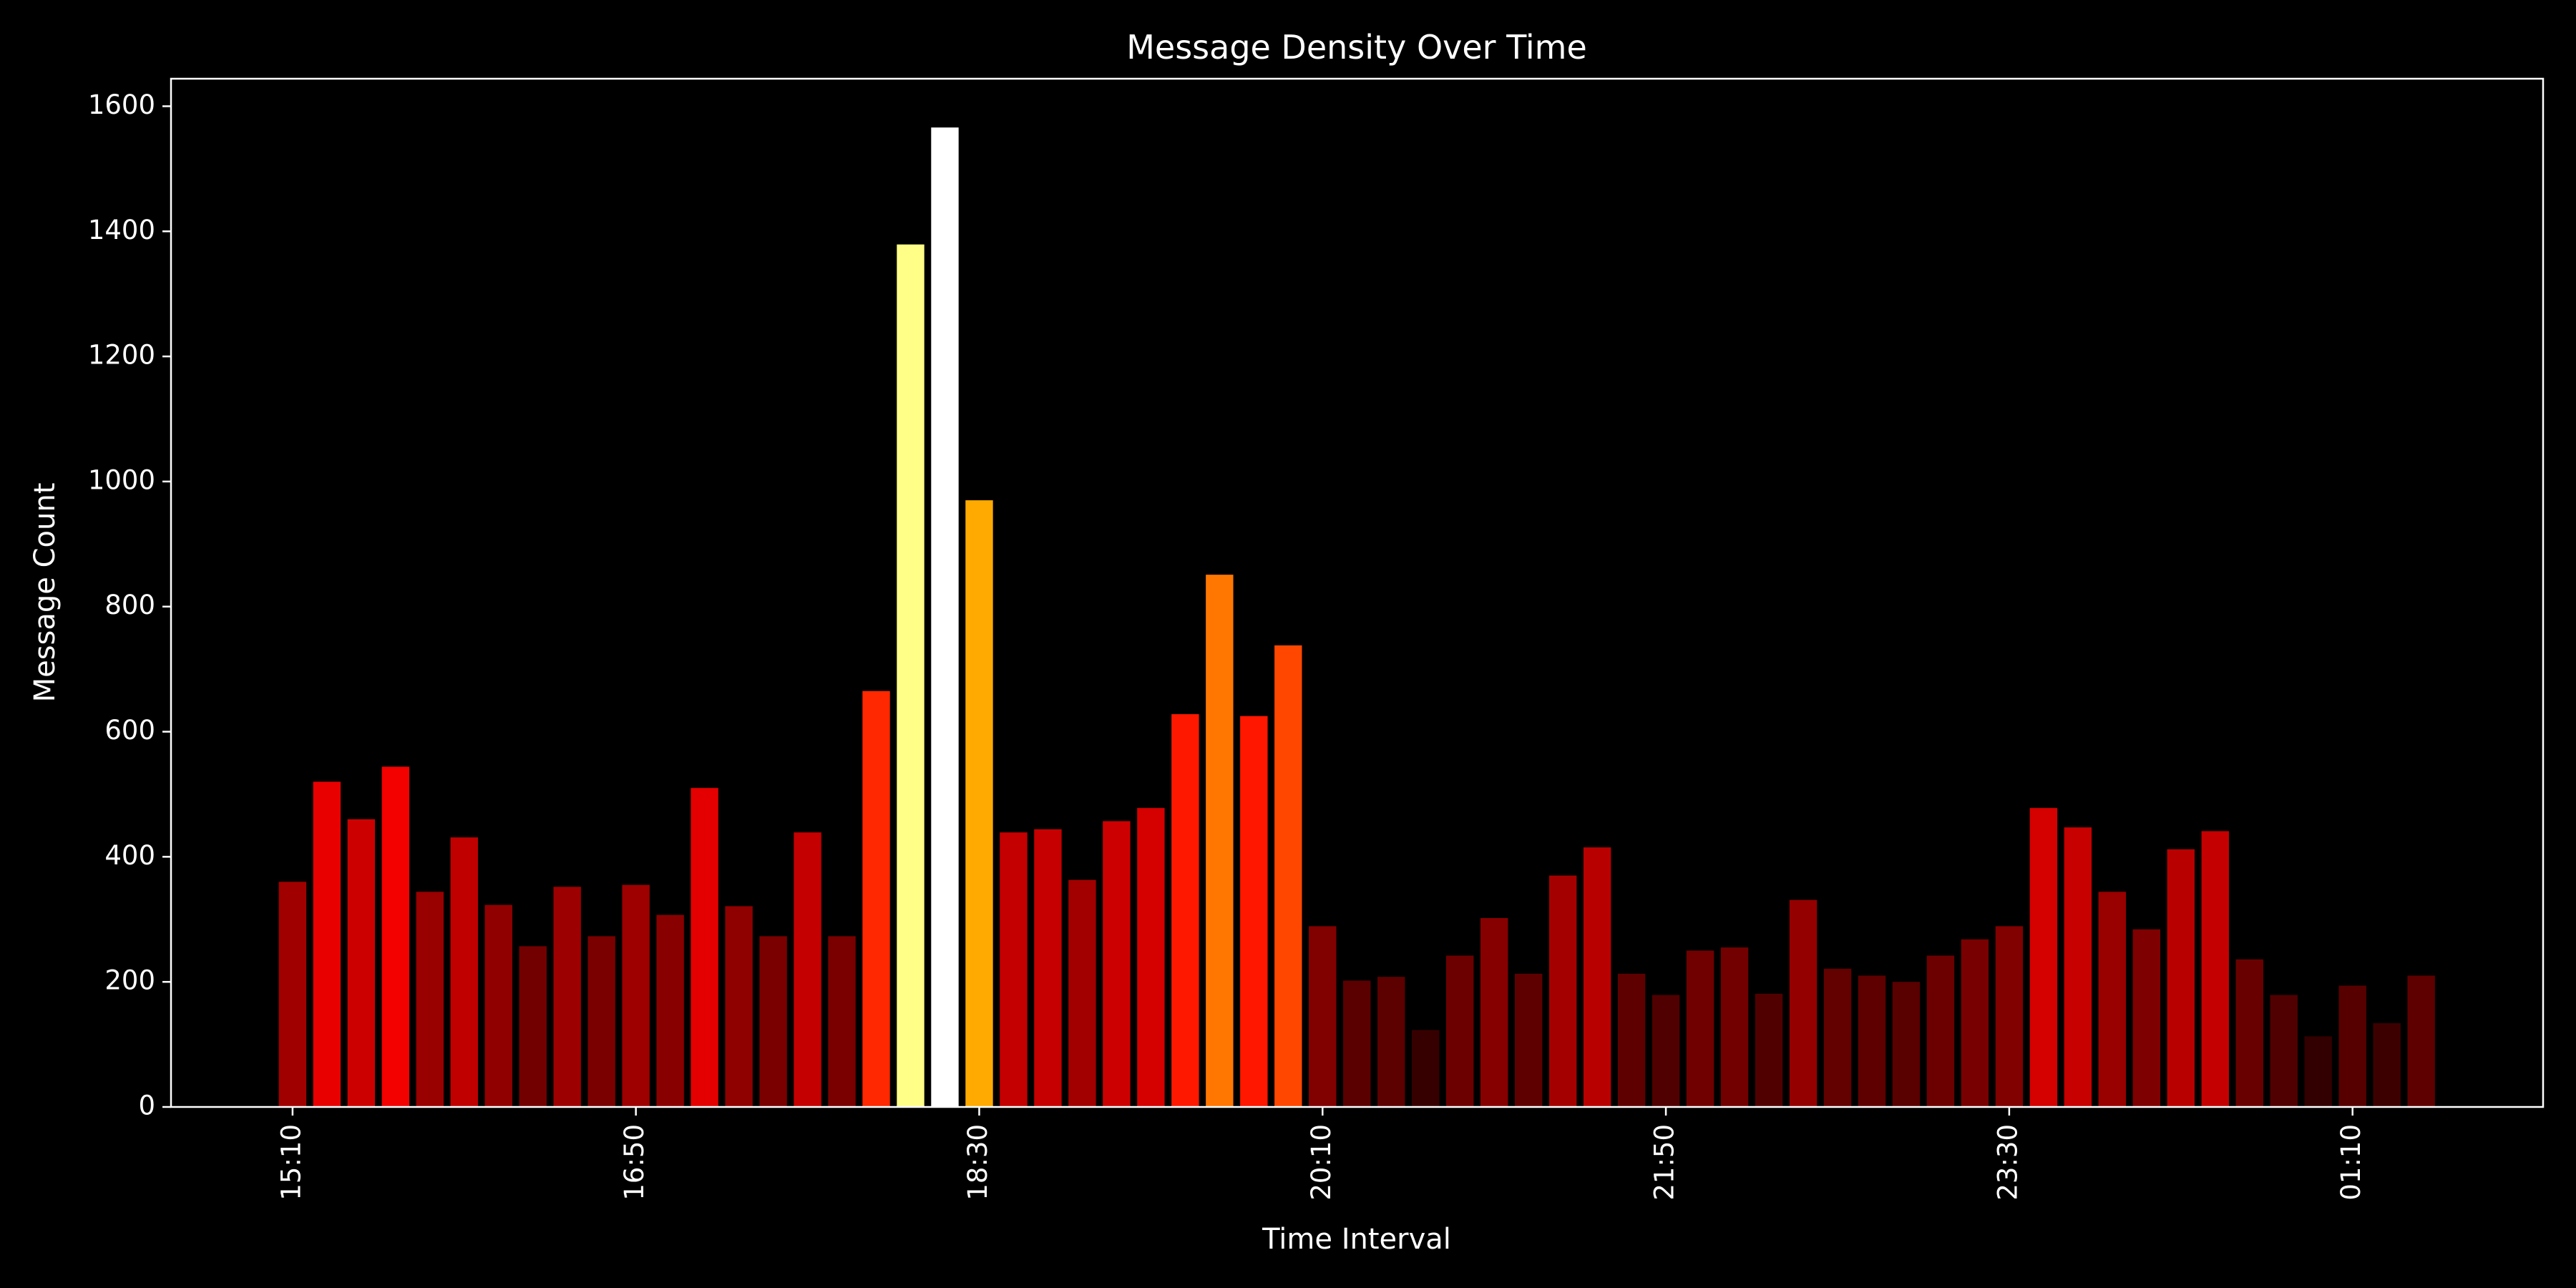  Describe the element at coordinates (122, 104) in the screenshot. I see `y-tick-label: 1600` at that location.